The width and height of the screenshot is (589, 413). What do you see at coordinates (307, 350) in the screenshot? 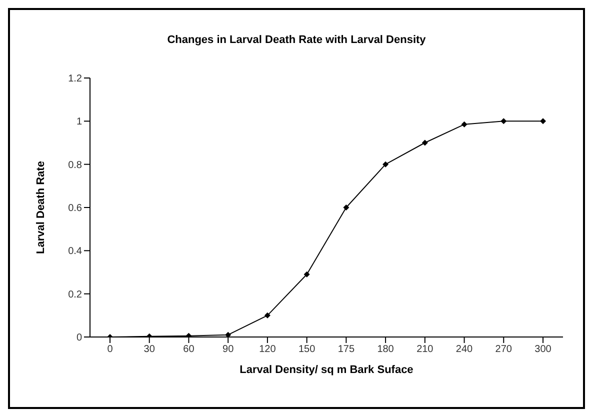
I see `x-tick-label: 150` at bounding box center [307, 350].